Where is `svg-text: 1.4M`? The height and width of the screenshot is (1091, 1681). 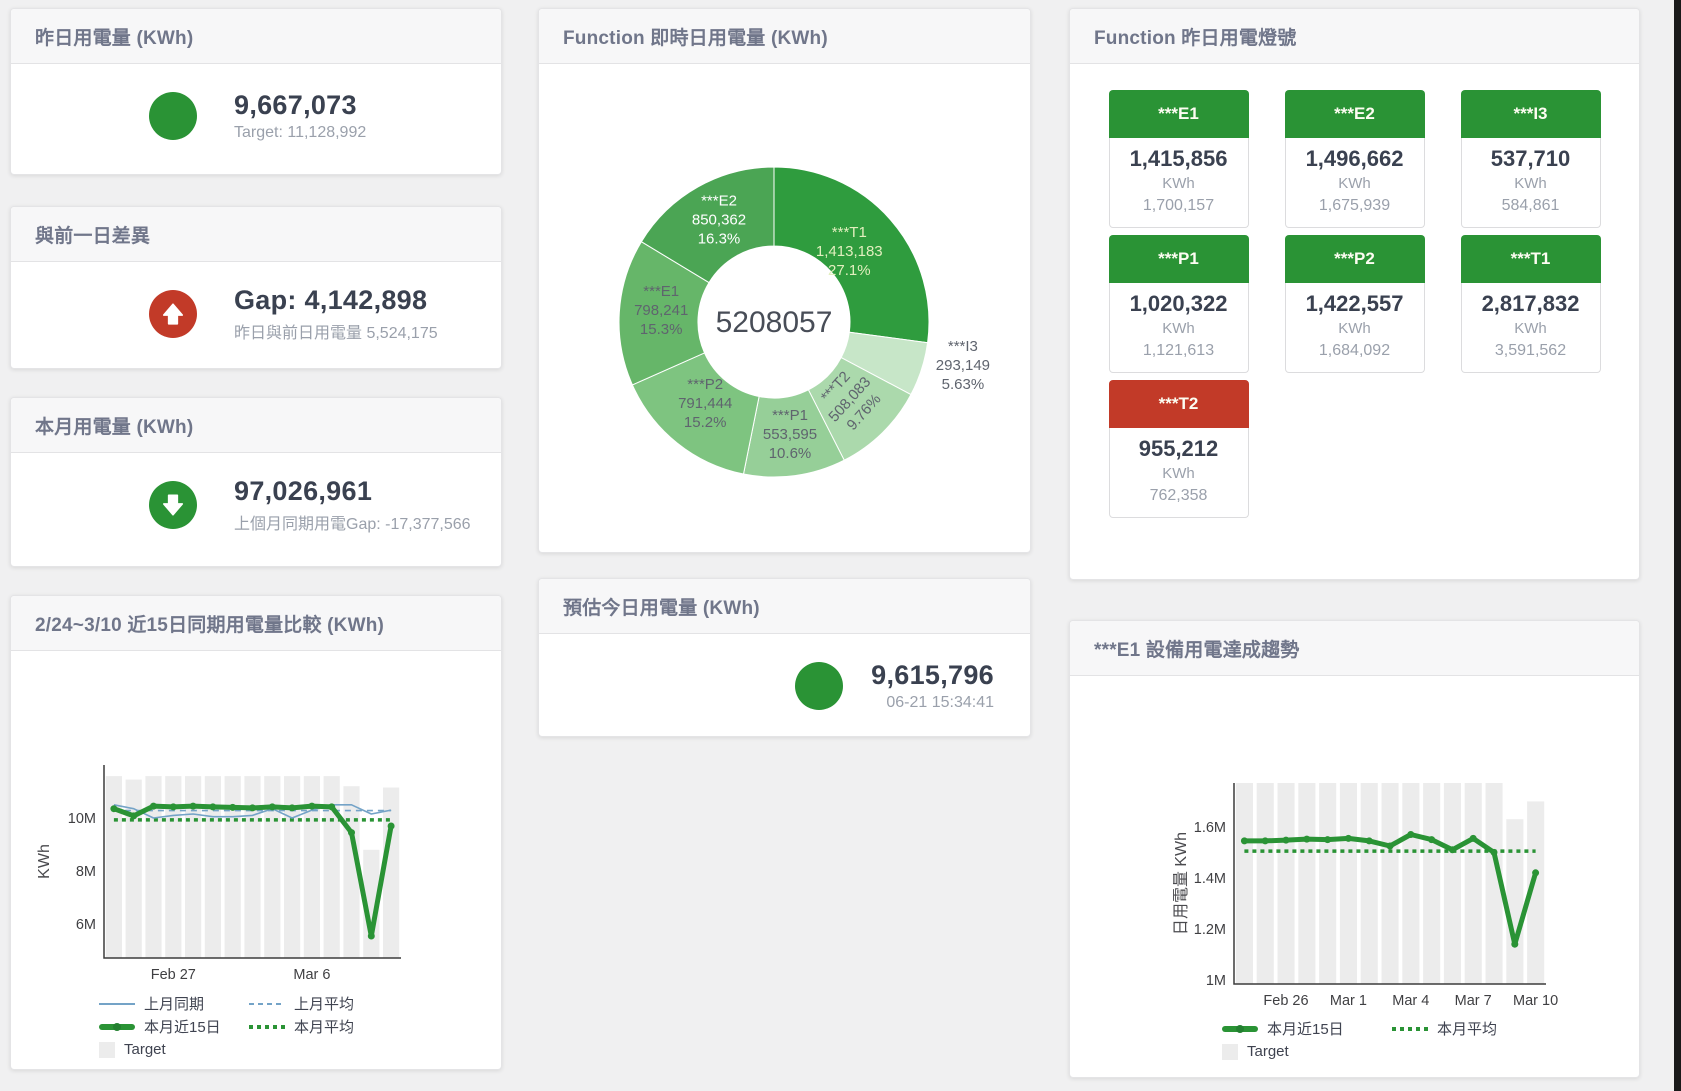
svg-text: 1.4M is located at coordinates (1210, 879).